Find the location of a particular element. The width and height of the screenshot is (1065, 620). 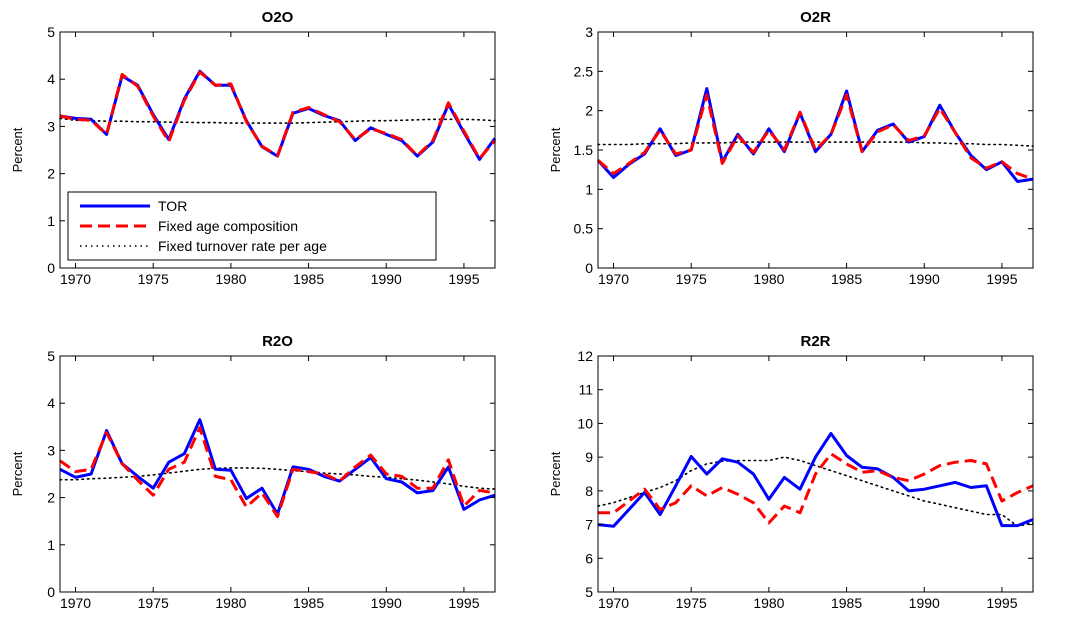

y-tick-label: 7 is located at coordinates (589, 525).